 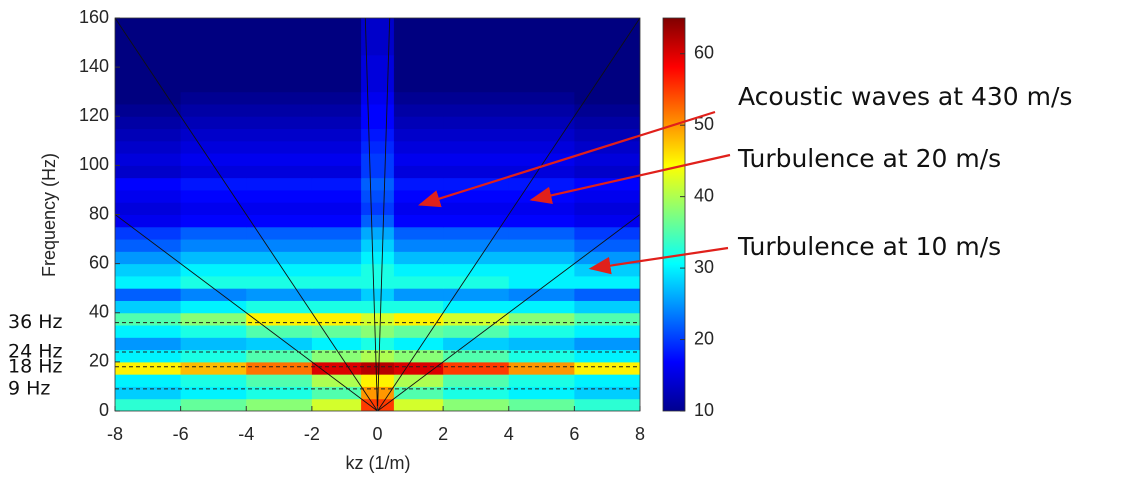 What do you see at coordinates (99, 213) in the screenshot?
I see `y-tick-label: 80` at bounding box center [99, 213].